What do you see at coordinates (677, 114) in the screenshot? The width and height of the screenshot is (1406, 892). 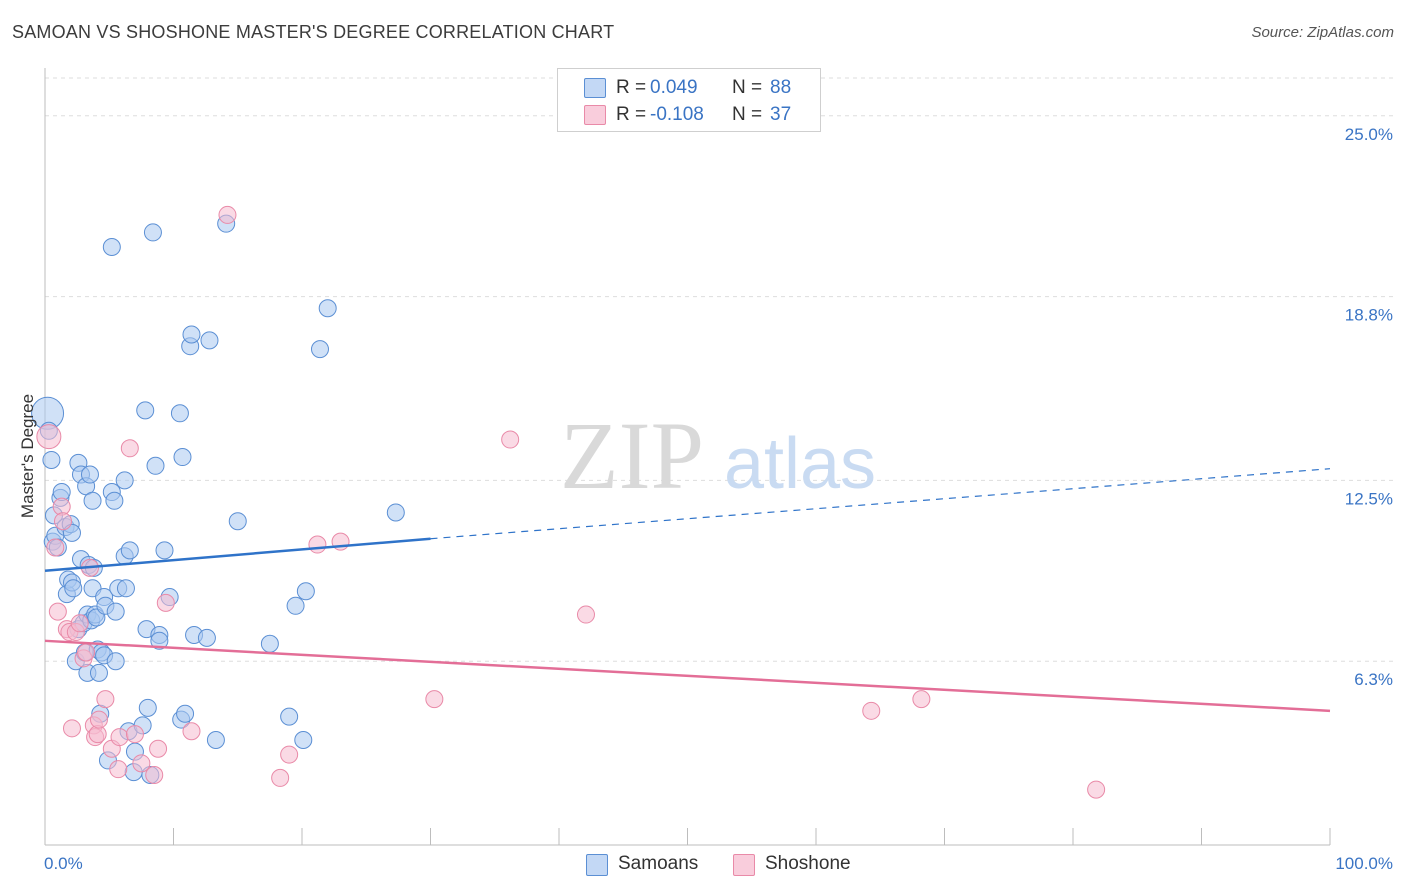 I see `legend-r-value: -0.108` at bounding box center [677, 114].